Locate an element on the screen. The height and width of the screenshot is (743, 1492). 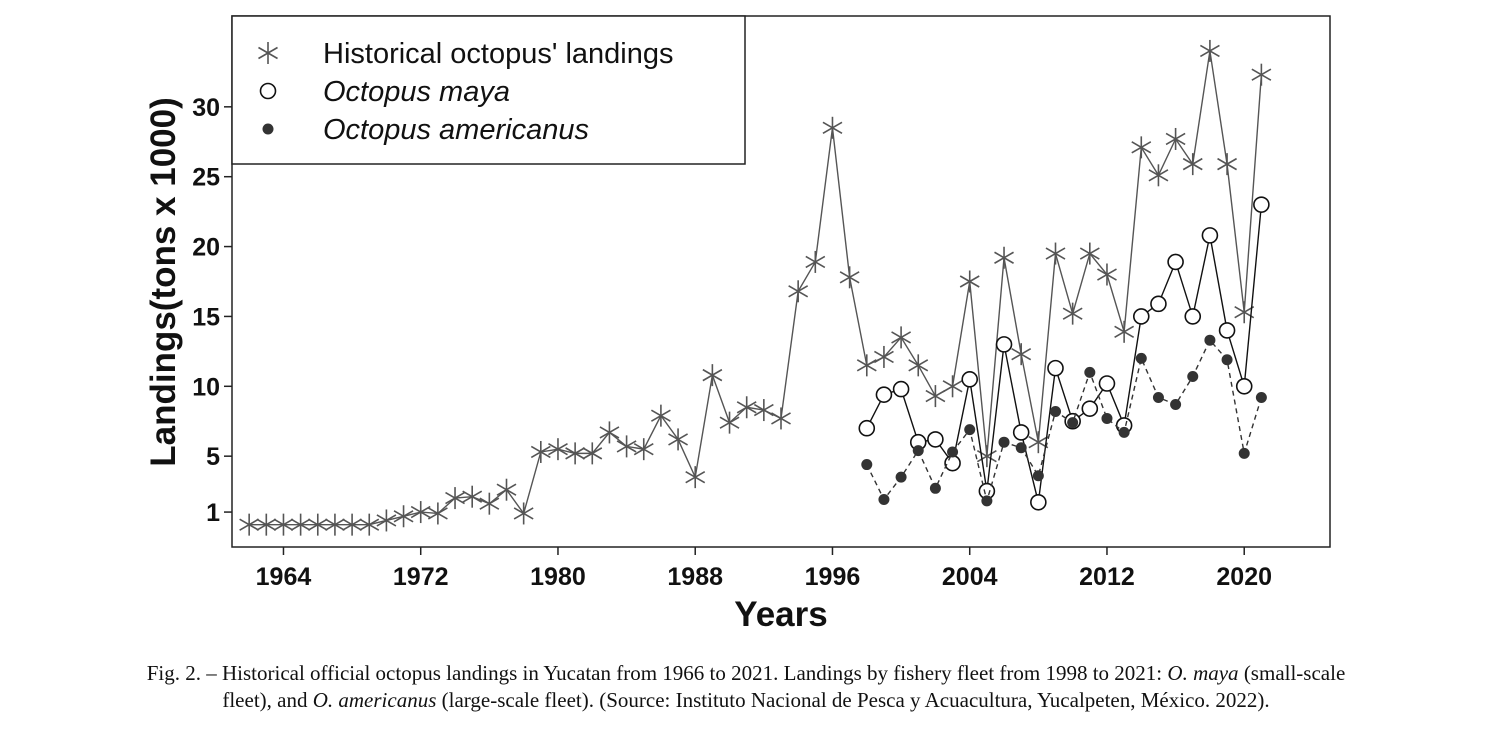
y-tick-label: 10 is located at coordinates (206, 387).